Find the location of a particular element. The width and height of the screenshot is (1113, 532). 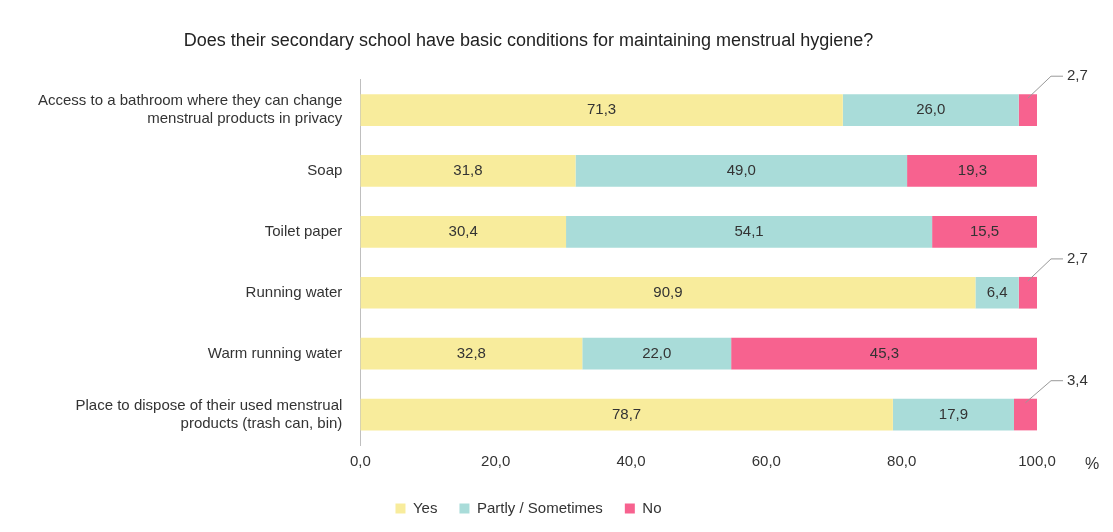

y-tick-label: Warm running water is located at coordinates (275, 352).